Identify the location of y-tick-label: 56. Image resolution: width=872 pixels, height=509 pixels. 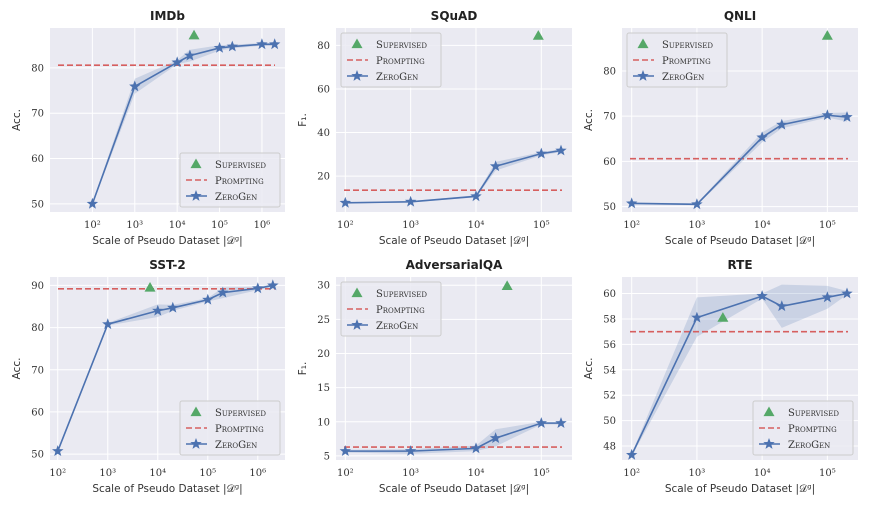
(609, 345).